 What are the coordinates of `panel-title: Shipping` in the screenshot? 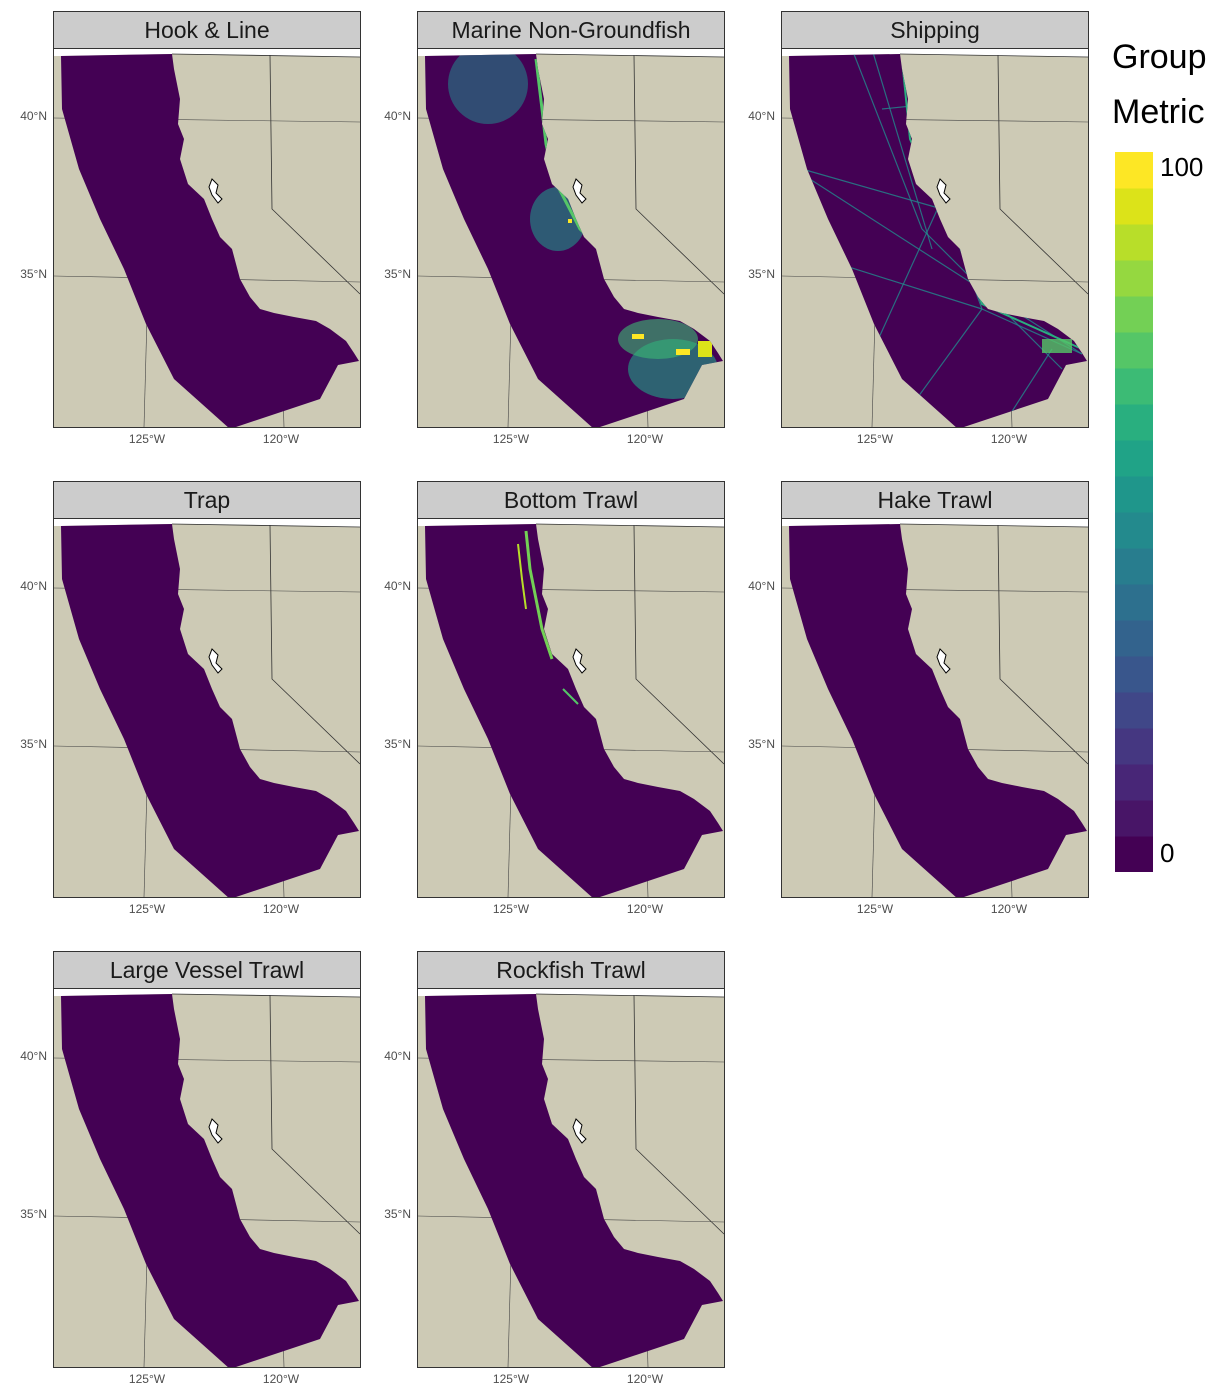 It's located at (935, 30).